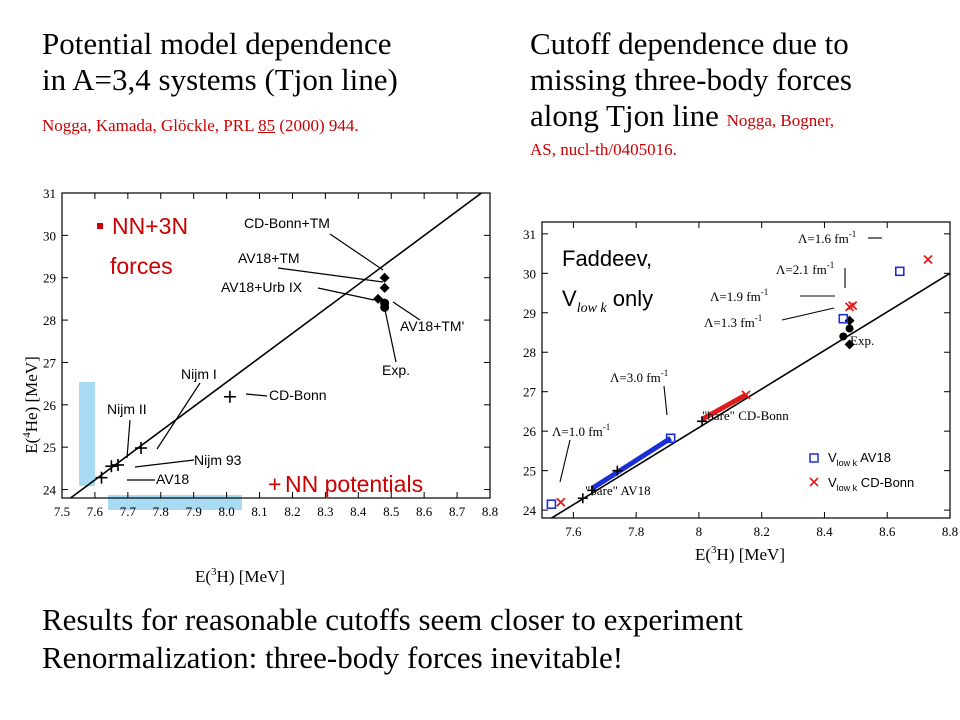 Image resolution: width=960 pixels, height=720 pixels. What do you see at coordinates (529, 471) in the screenshot?
I see `right-ytick-label: 25` at bounding box center [529, 471].